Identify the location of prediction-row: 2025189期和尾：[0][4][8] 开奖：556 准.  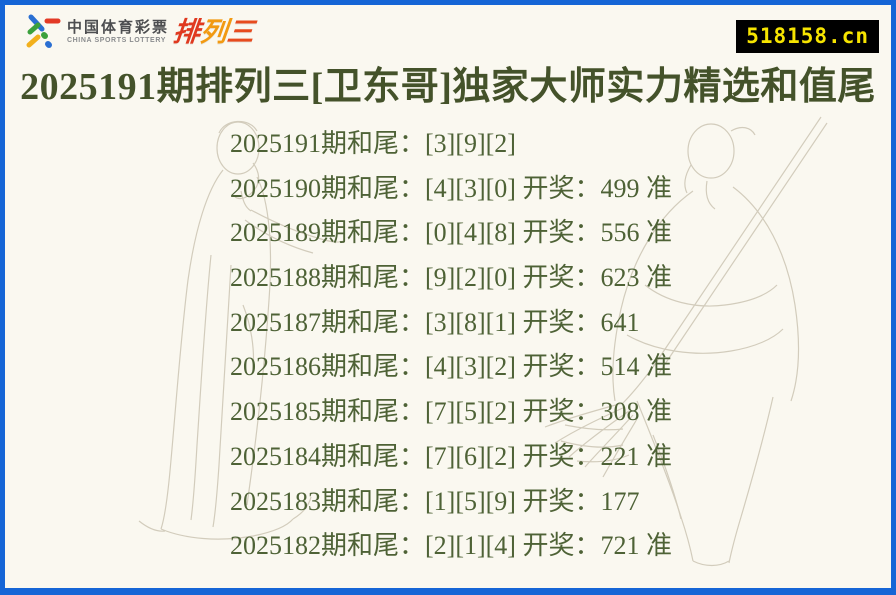
(451, 233).